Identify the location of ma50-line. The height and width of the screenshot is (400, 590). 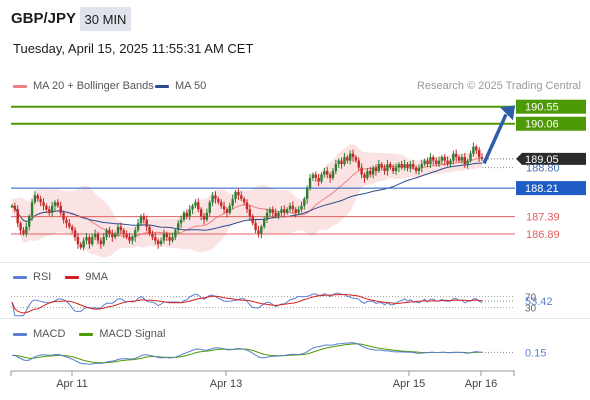
(247, 196).